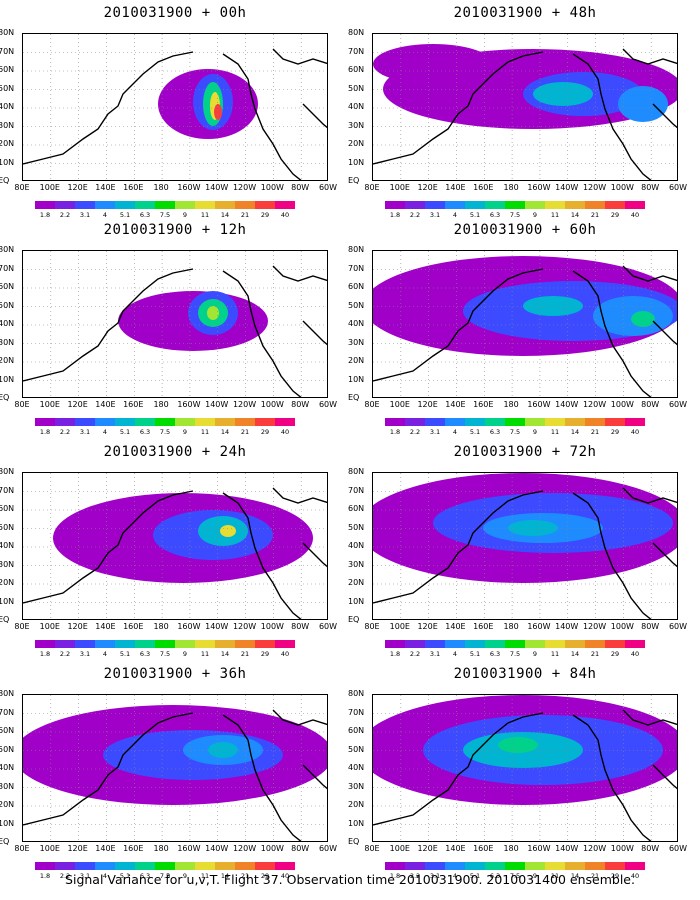  Describe the element at coordinates (85, 876) in the screenshot. I see `colorbar-label: 3.1` at that location.